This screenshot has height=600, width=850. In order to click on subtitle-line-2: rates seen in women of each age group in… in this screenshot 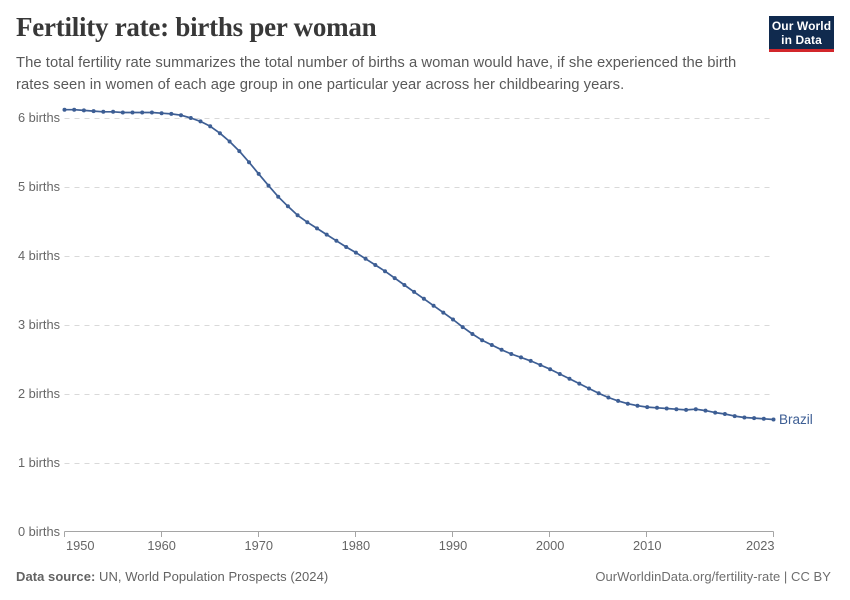, I will do `click(320, 84)`.